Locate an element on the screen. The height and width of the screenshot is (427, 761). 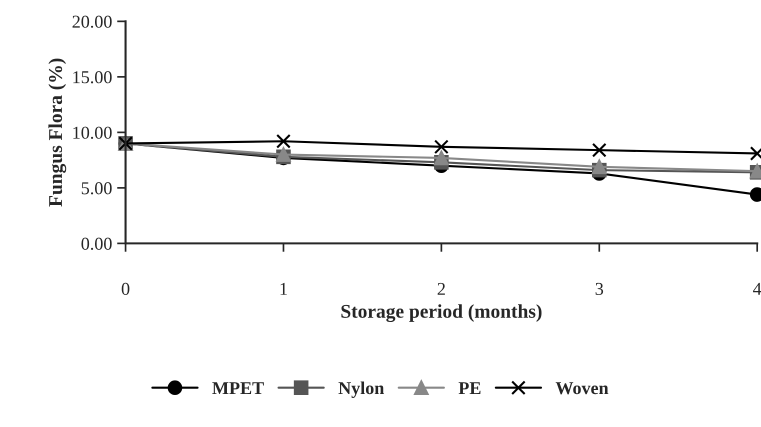
y-tick-label: 15.00 is located at coordinates (92, 77).